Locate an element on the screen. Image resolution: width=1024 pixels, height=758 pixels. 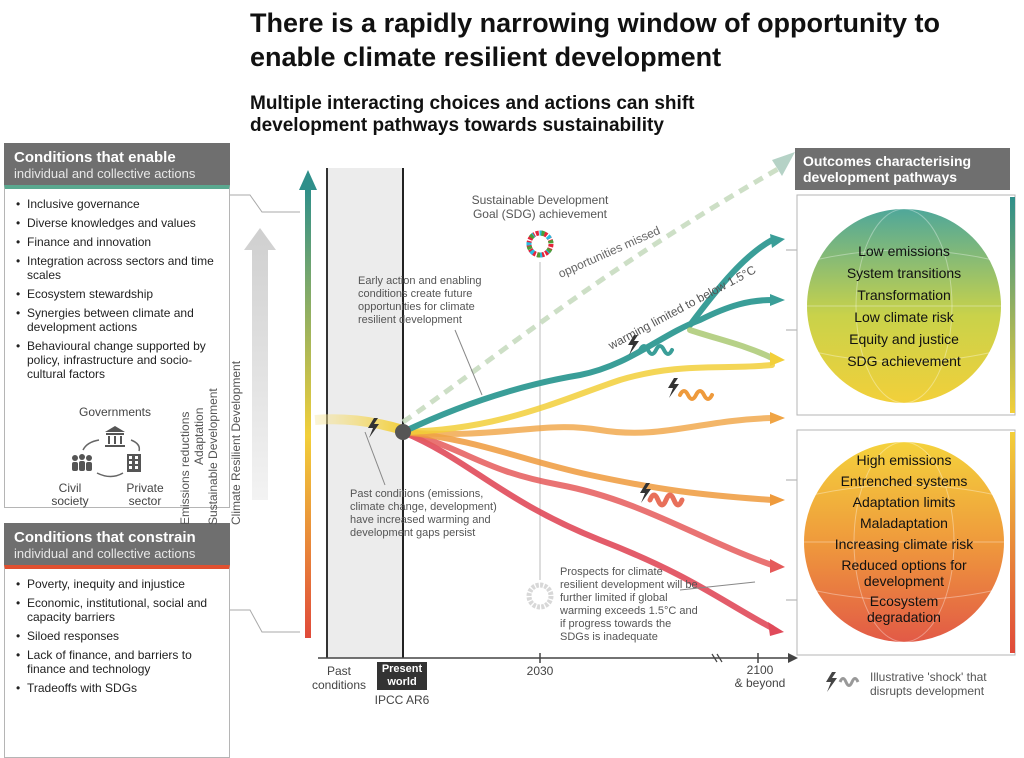
arrowhead-yellow is located at coordinates (777, 359).